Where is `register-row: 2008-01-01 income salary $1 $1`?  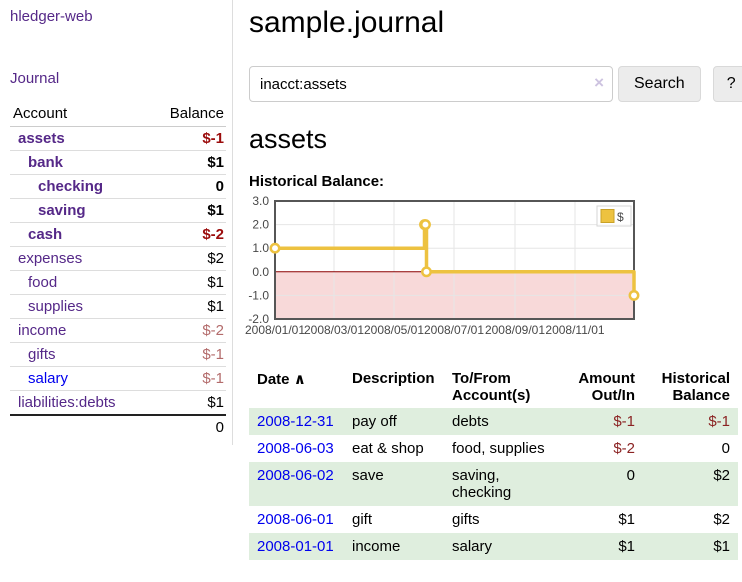
register-row: 2008-01-01 income salary $1 $1 is located at coordinates (493, 546).